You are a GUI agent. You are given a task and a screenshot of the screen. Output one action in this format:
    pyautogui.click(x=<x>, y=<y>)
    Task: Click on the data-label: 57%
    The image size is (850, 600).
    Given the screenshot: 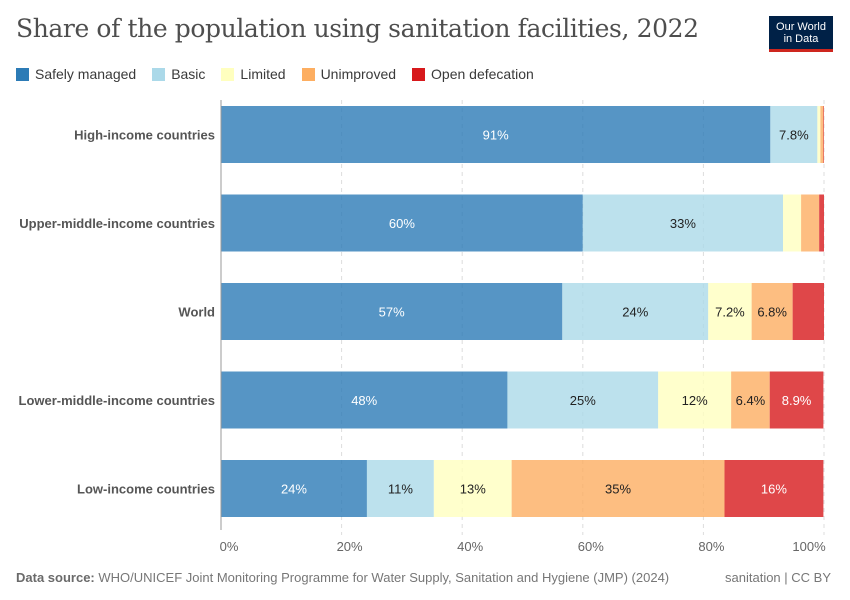 What is the action you would take?
    pyautogui.click(x=392, y=312)
    